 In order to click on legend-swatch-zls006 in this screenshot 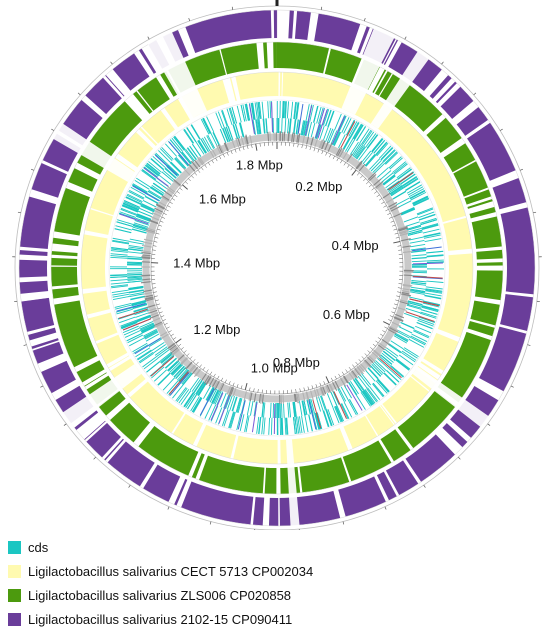, I will do `click(14, 595)`.